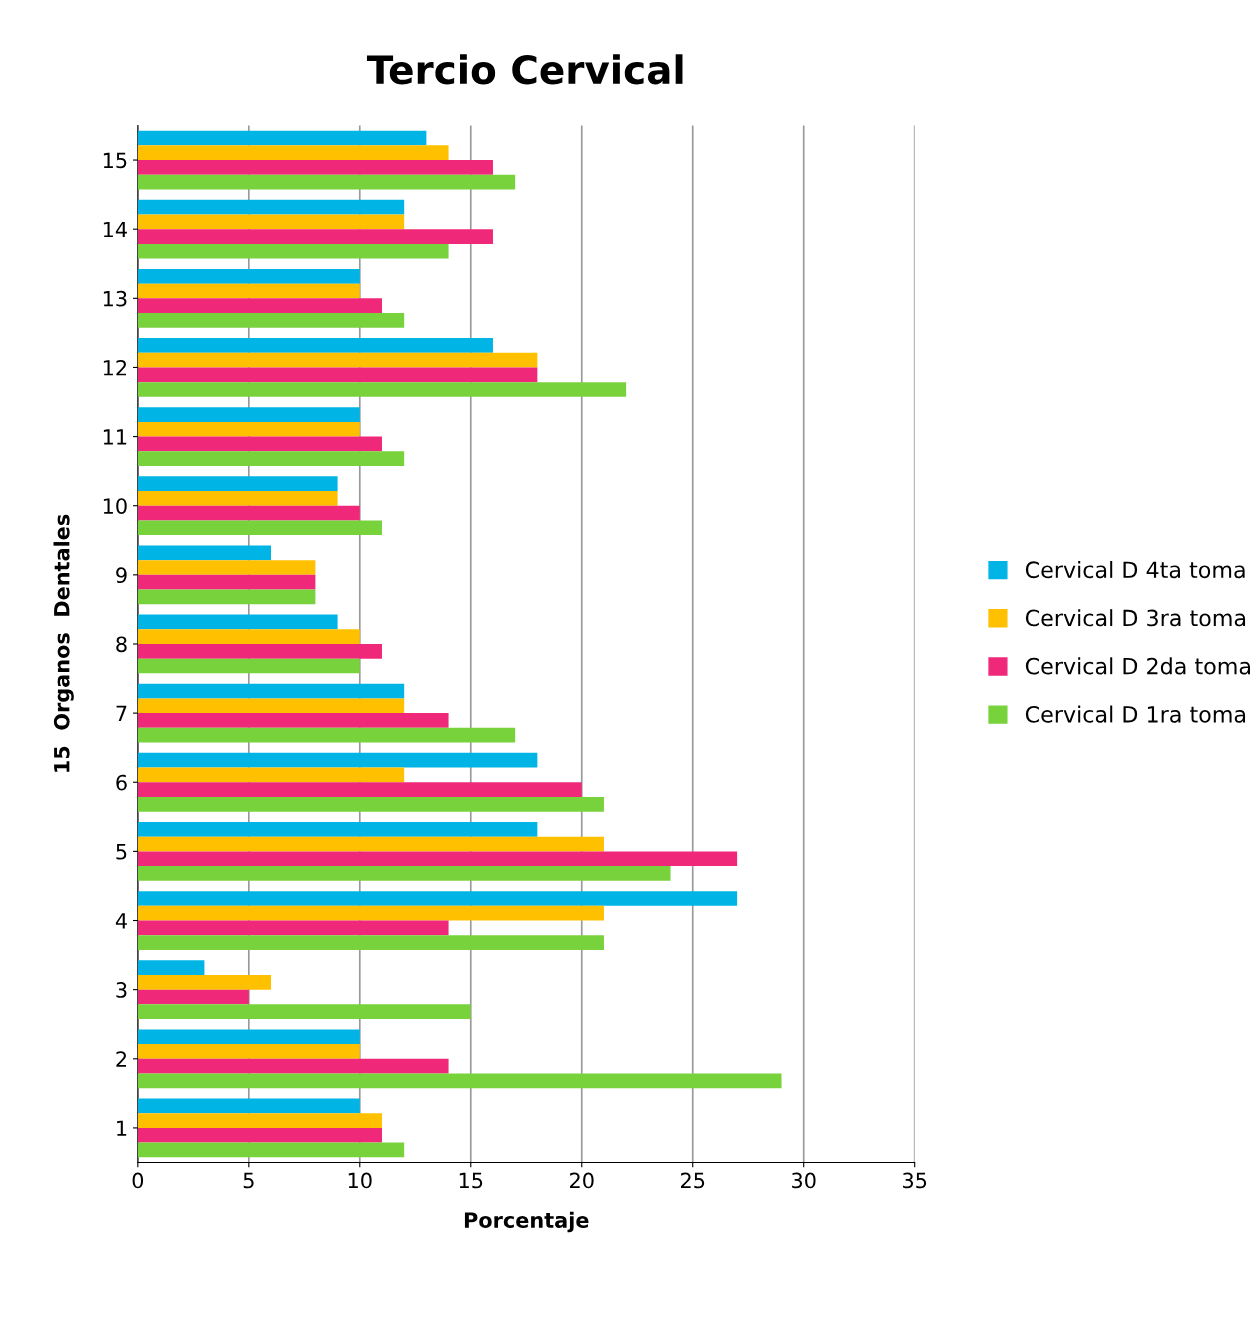 This screenshot has width=1253, height=1321. I want to click on legend-label: Cervical D 3ra toma, so click(1135, 618).